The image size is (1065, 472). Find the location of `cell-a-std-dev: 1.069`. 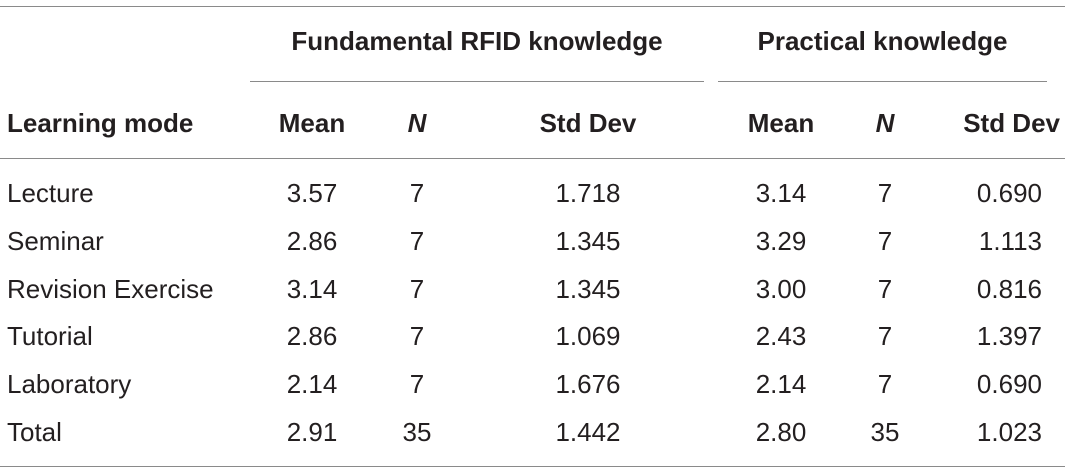

cell-a-std-dev: 1.069 is located at coordinates (588, 336).